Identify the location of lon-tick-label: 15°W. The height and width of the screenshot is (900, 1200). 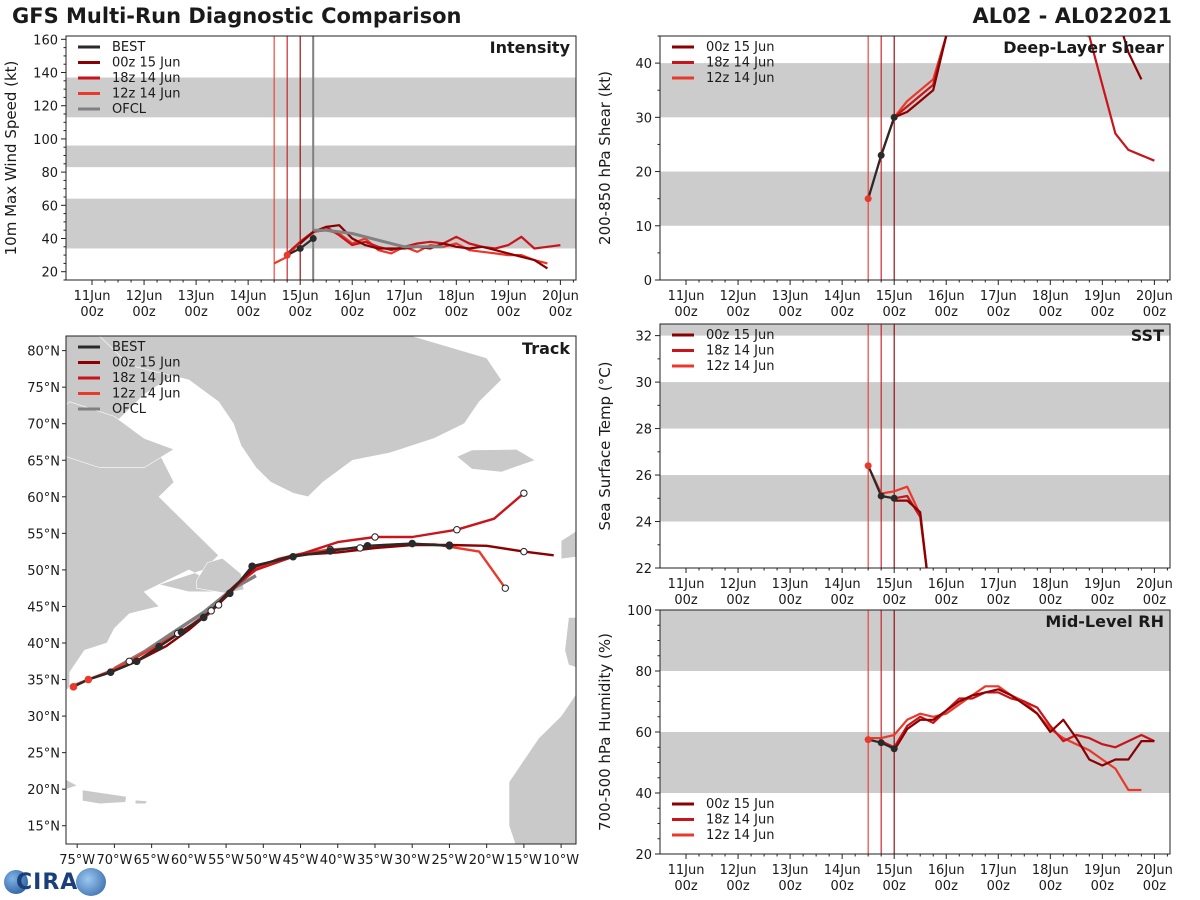
(524, 860).